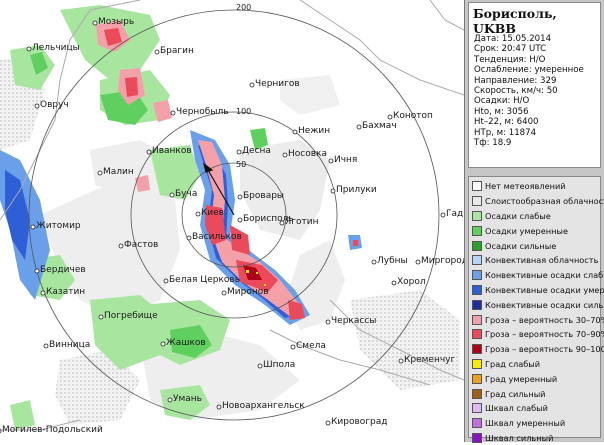 Image resolution: width=604 pixels, height=445 pixels. What do you see at coordinates (515, 393) in the screenshot?
I see `legend-label: Град сильный` at bounding box center [515, 393].